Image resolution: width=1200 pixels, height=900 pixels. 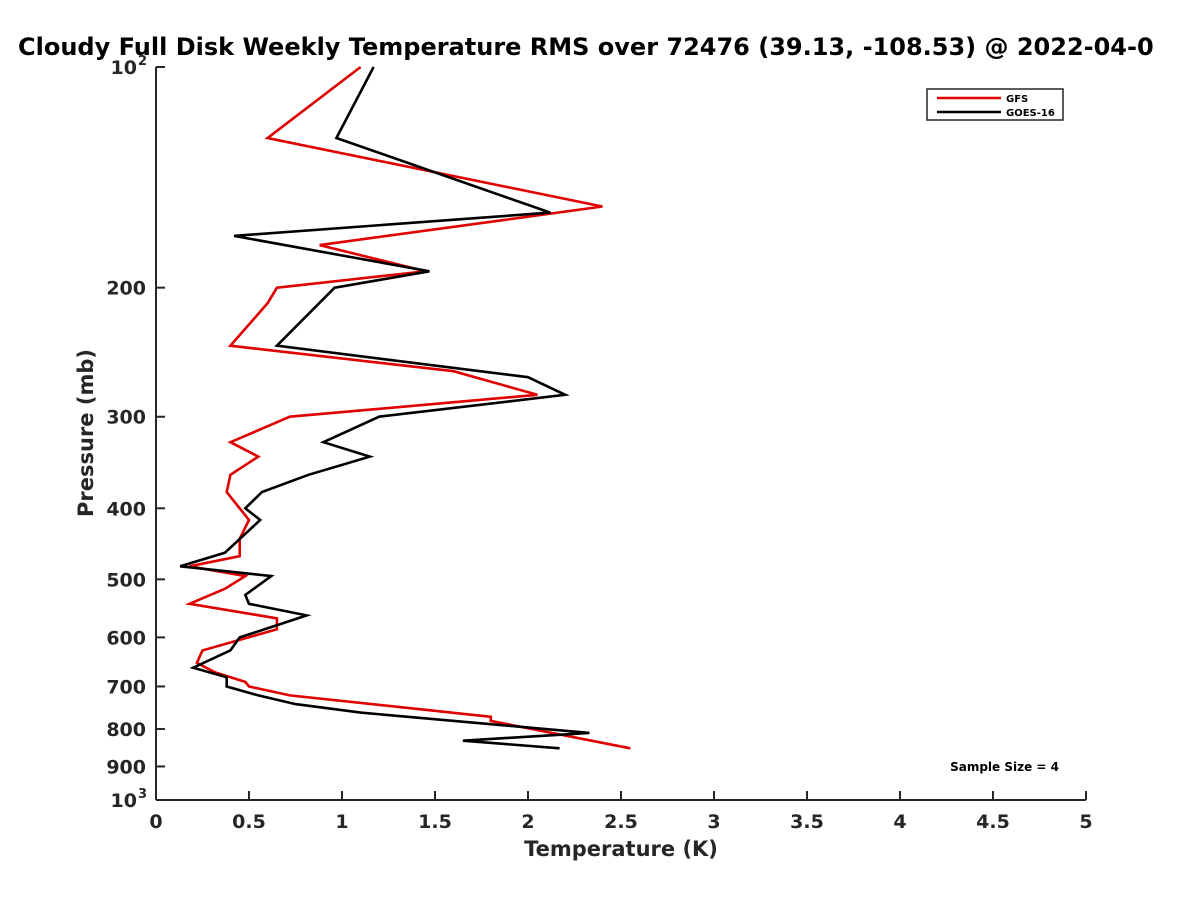 What do you see at coordinates (527, 822) in the screenshot?
I see `x-tick-label: 2` at bounding box center [527, 822].